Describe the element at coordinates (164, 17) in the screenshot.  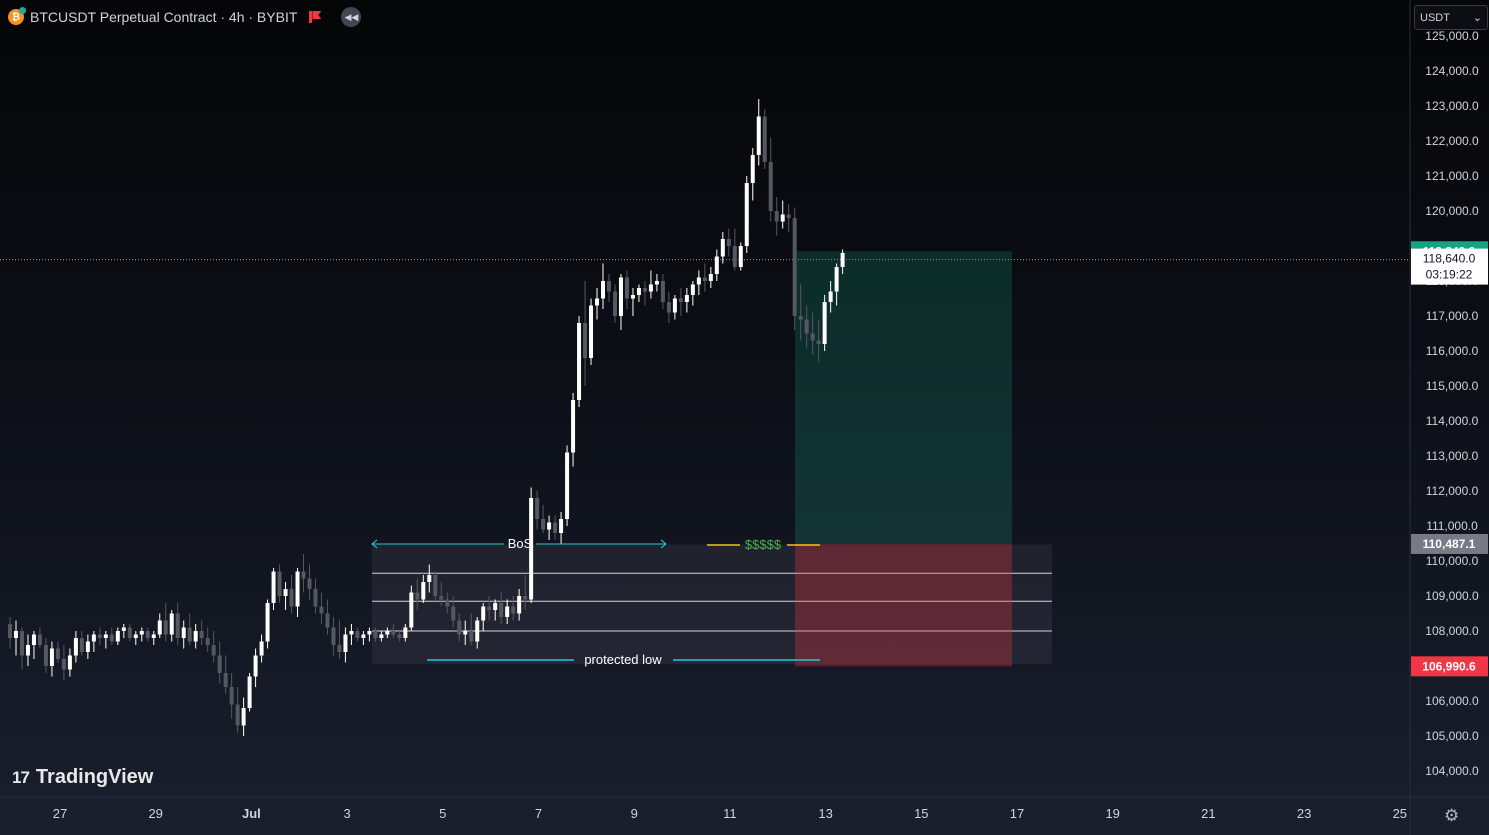
I see `symbol-title: BTCUSDT Perpetual Contract · 4h · BYBIT` at that location.